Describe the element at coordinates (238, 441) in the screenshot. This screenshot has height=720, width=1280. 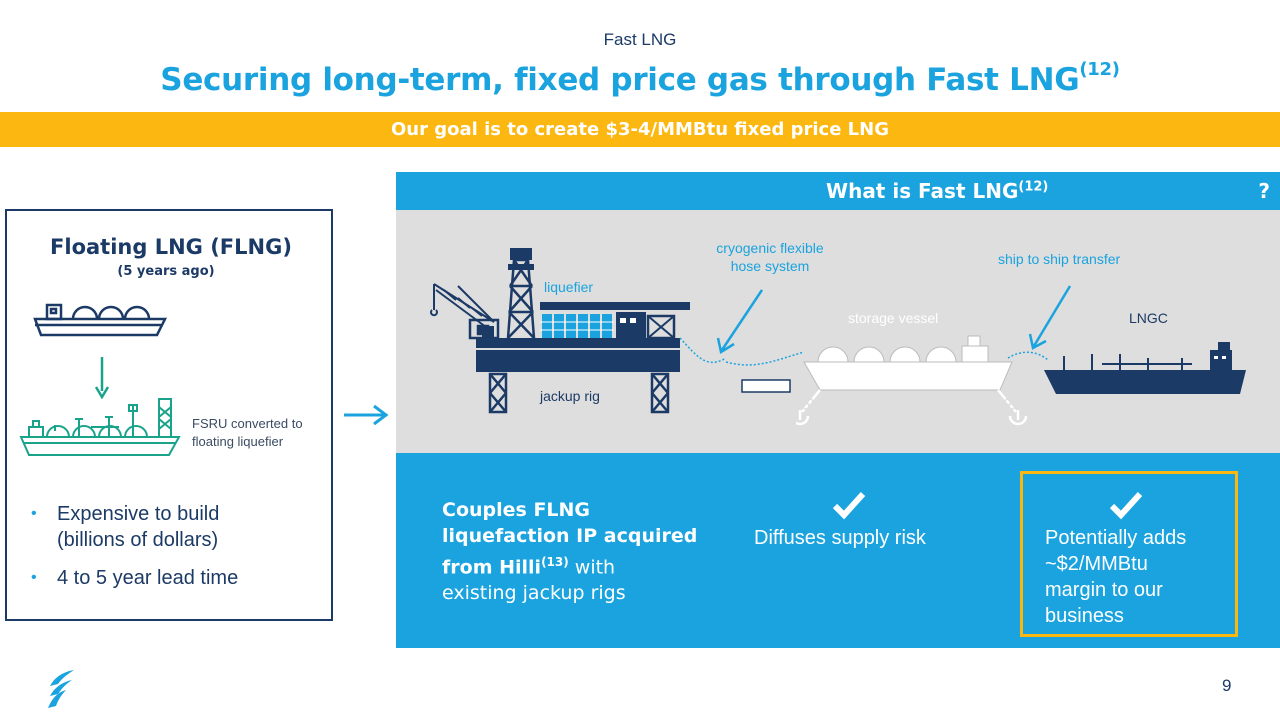
I see `fsru-label-line2: floating liquefier` at that location.